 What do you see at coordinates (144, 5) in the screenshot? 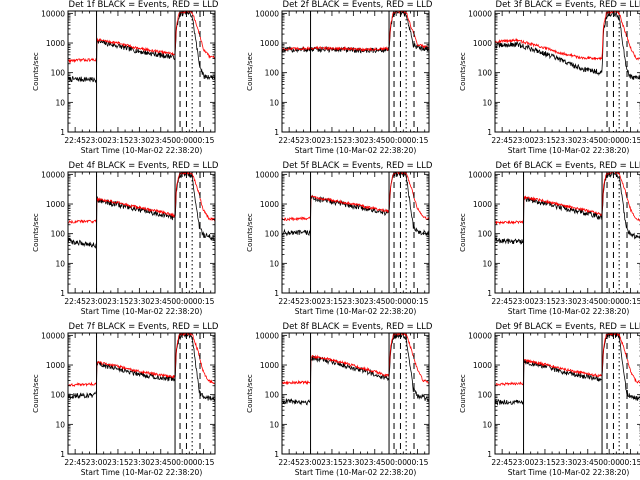
I see `panel-title: Det 1f BLACK = Events, RED = LLD` at bounding box center [144, 5].